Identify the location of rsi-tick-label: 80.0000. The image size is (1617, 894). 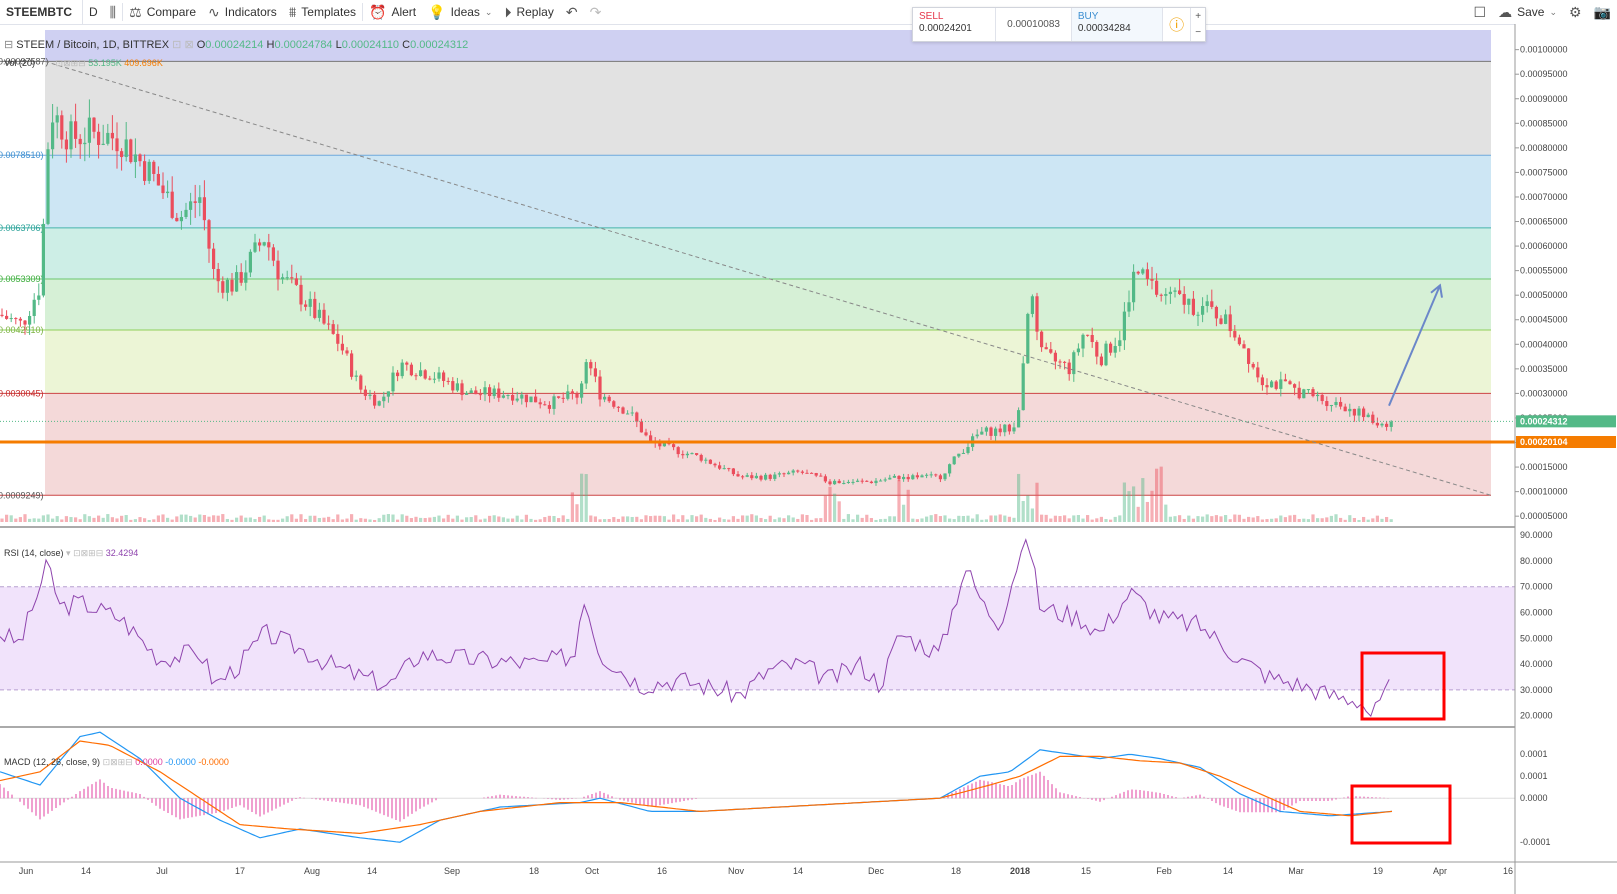
(1536, 561).